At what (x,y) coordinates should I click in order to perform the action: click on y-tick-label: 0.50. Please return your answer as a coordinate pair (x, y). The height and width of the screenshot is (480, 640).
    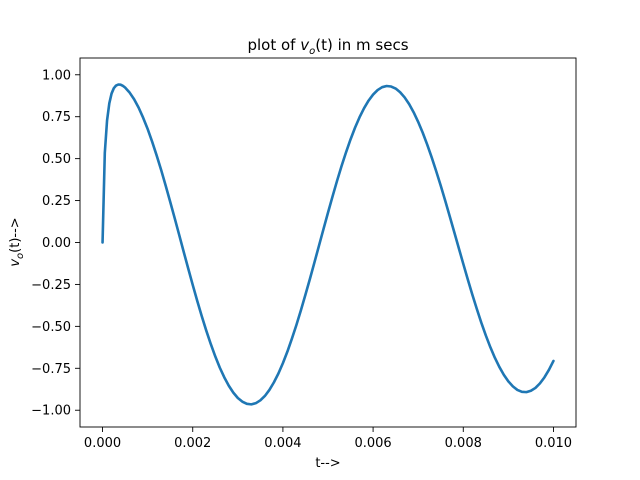
    Looking at the image, I should click on (56, 159).